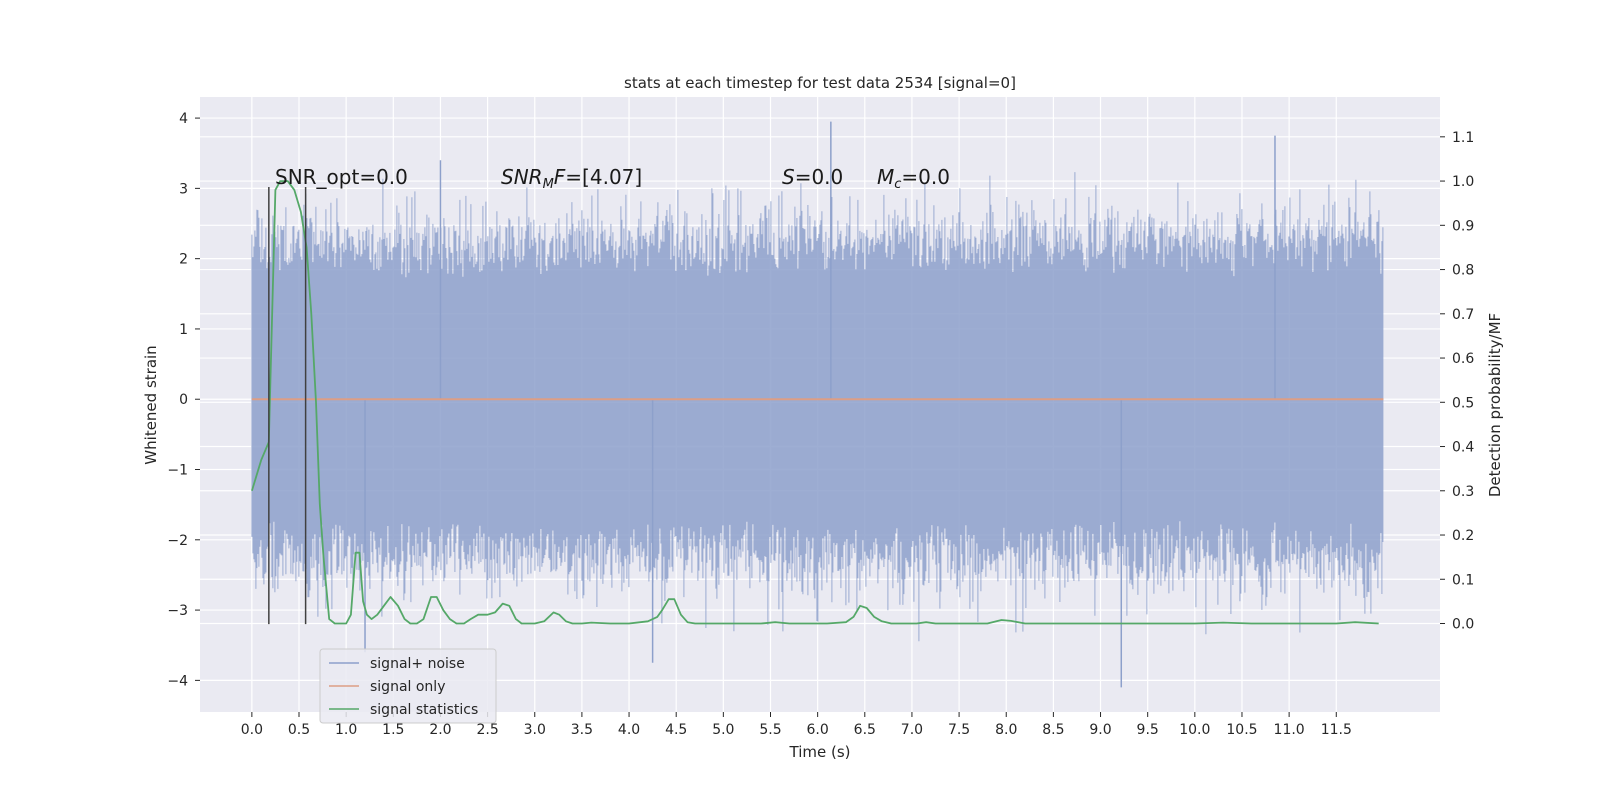 The height and width of the screenshot is (800, 1600). Describe the element at coordinates (1463, 448) in the screenshot. I see `y-tick-label-right: 0.4` at that location.